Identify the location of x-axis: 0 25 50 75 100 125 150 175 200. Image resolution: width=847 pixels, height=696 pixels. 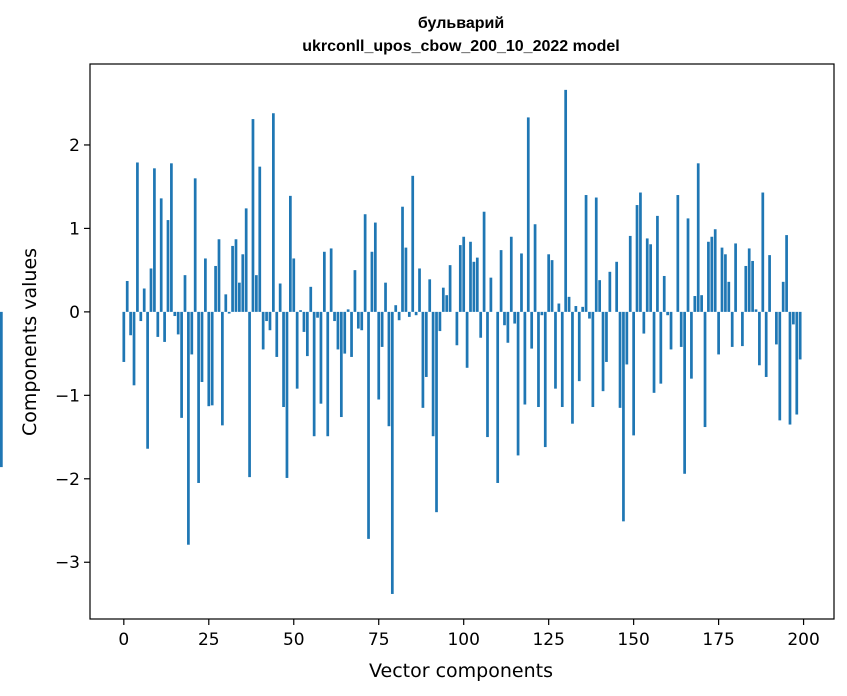
(469, 634).